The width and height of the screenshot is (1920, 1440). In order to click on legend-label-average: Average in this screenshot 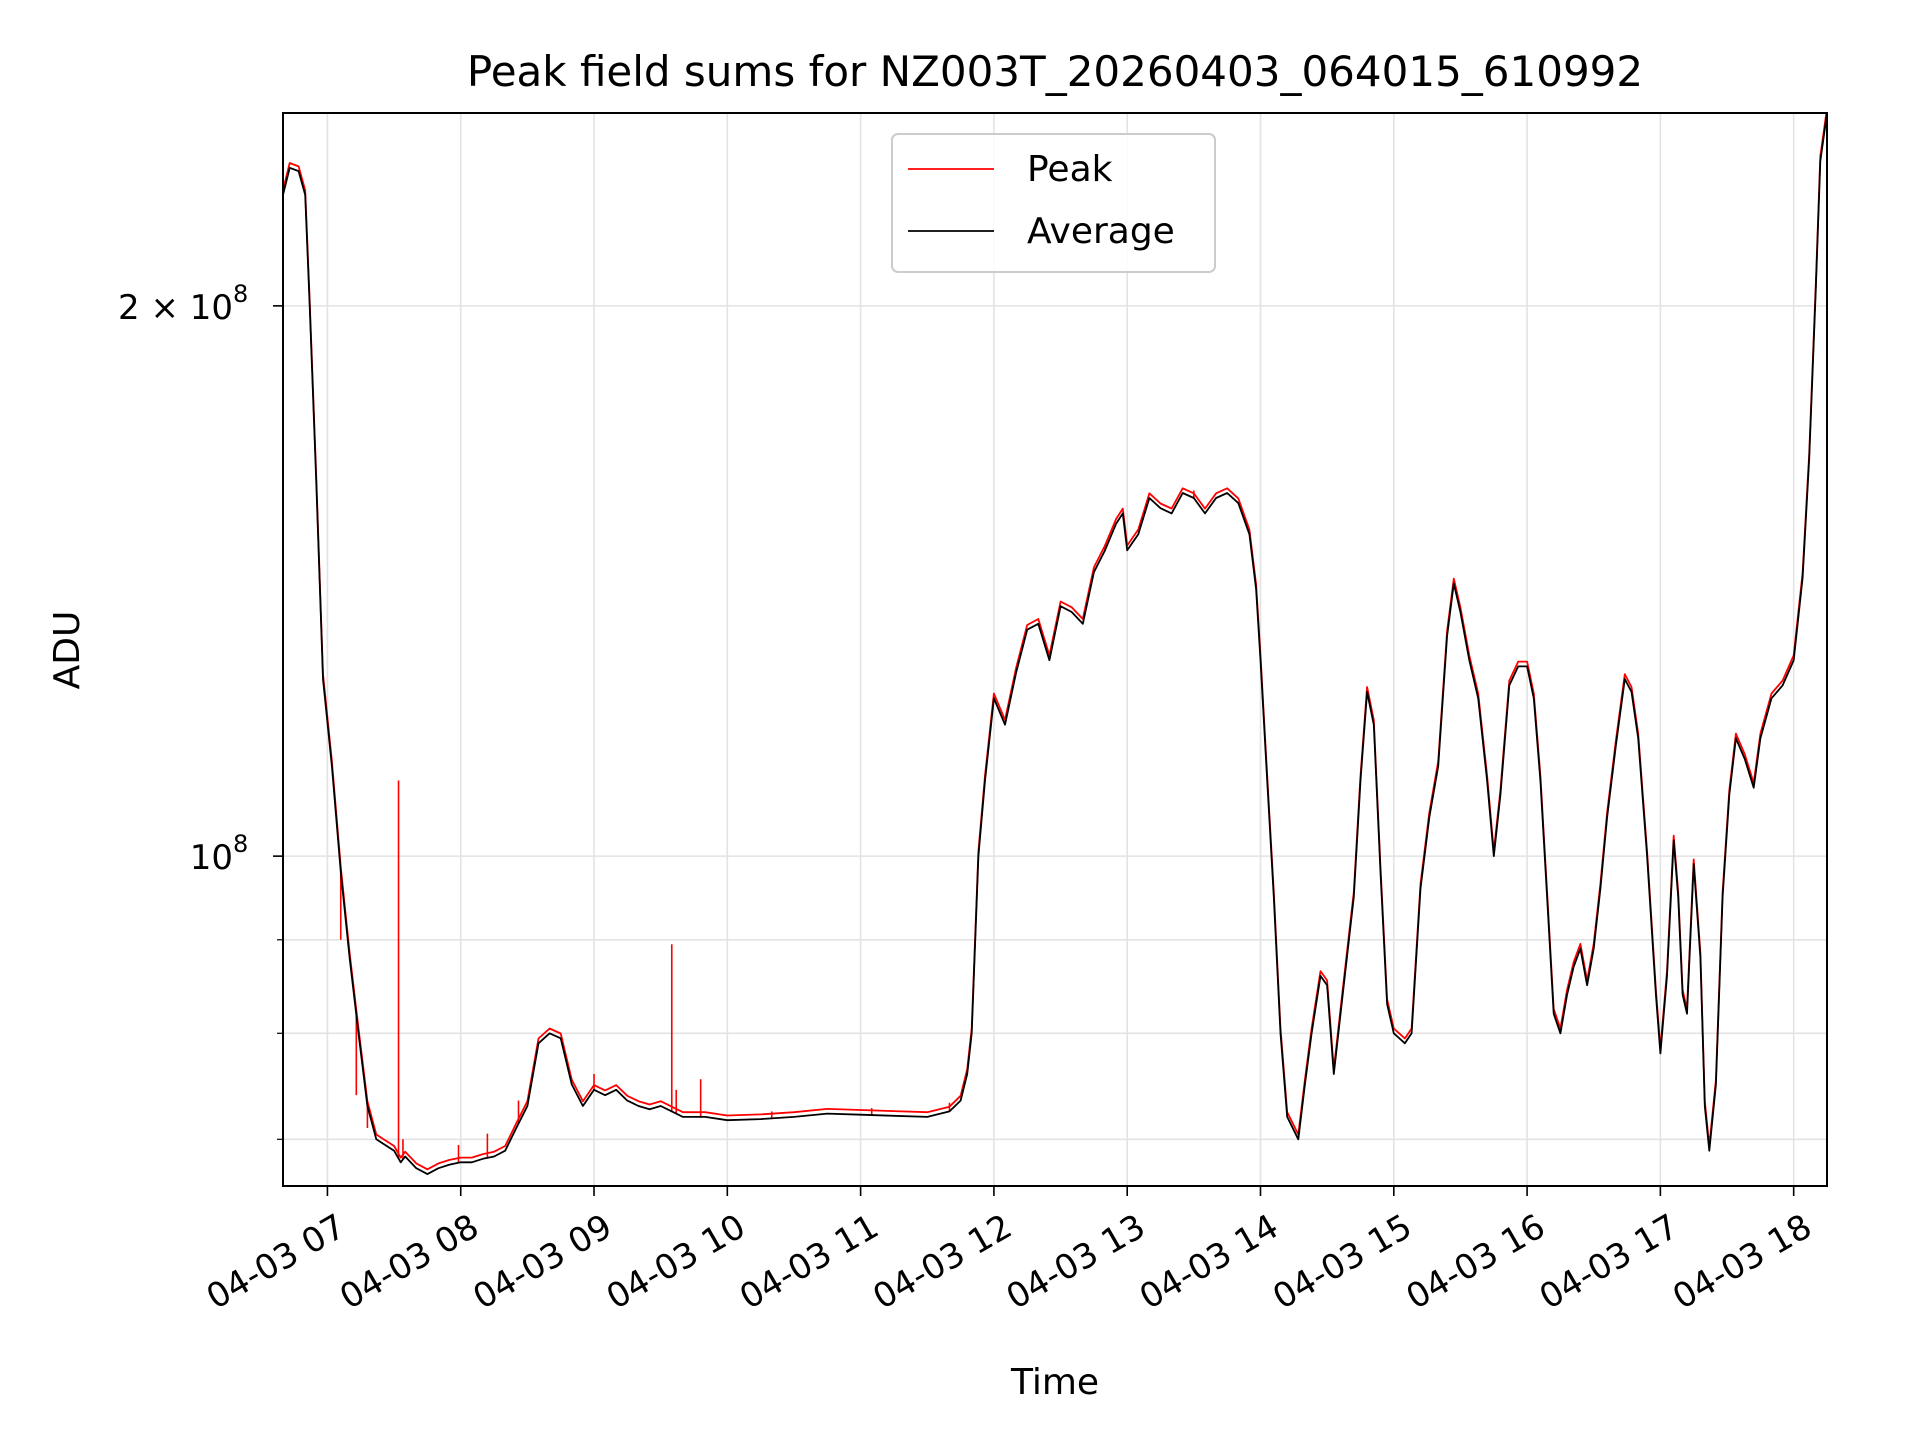, I will do `click(1101, 231)`.